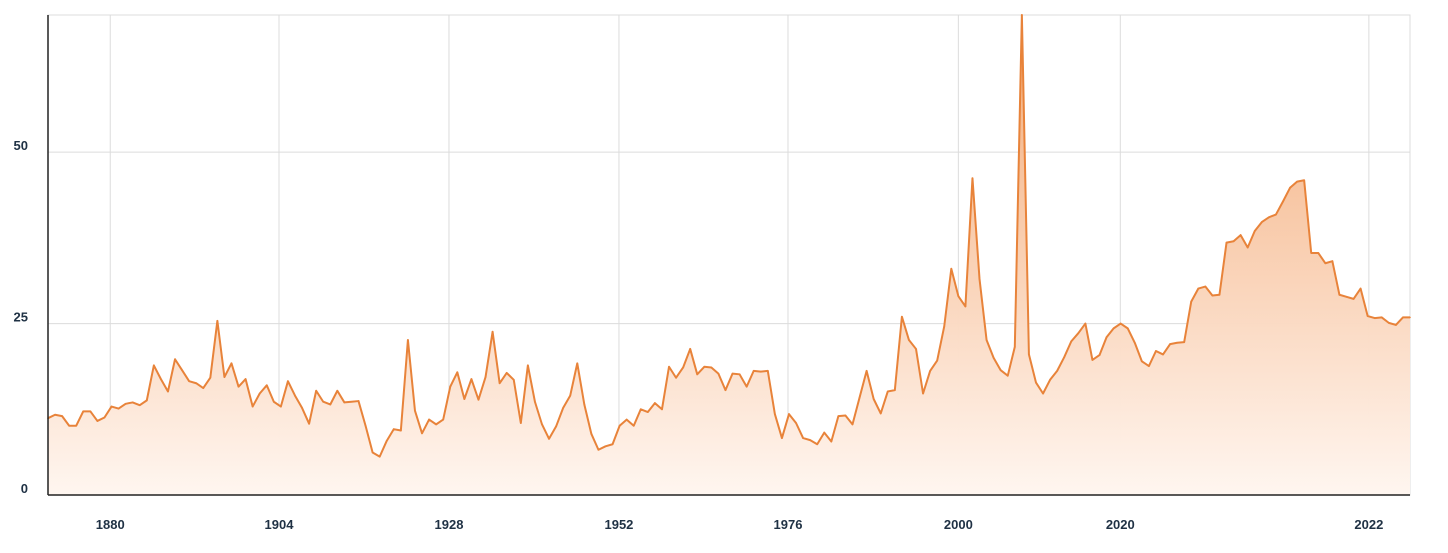  Describe the element at coordinates (280, 524) in the screenshot. I see `x-tick-label: 1904` at that location.